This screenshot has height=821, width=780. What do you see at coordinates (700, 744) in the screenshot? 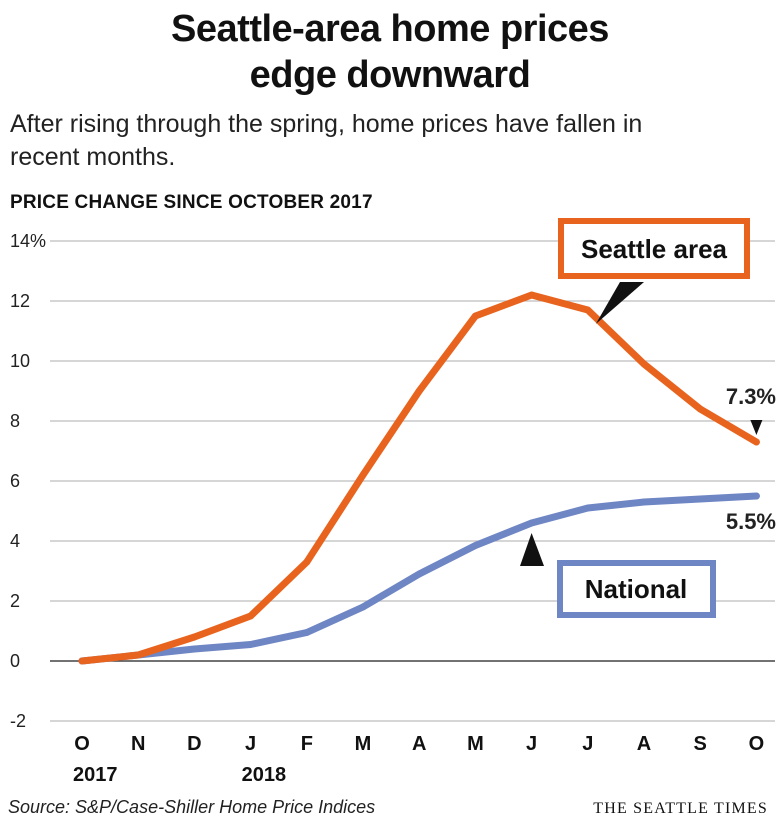
I see `x-tick-label: S` at bounding box center [700, 744].